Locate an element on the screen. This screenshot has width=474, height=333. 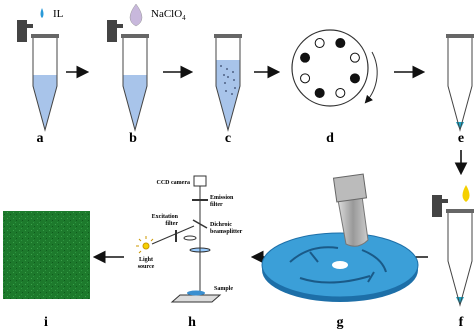
step-label: a is located at coordinates (40, 138).